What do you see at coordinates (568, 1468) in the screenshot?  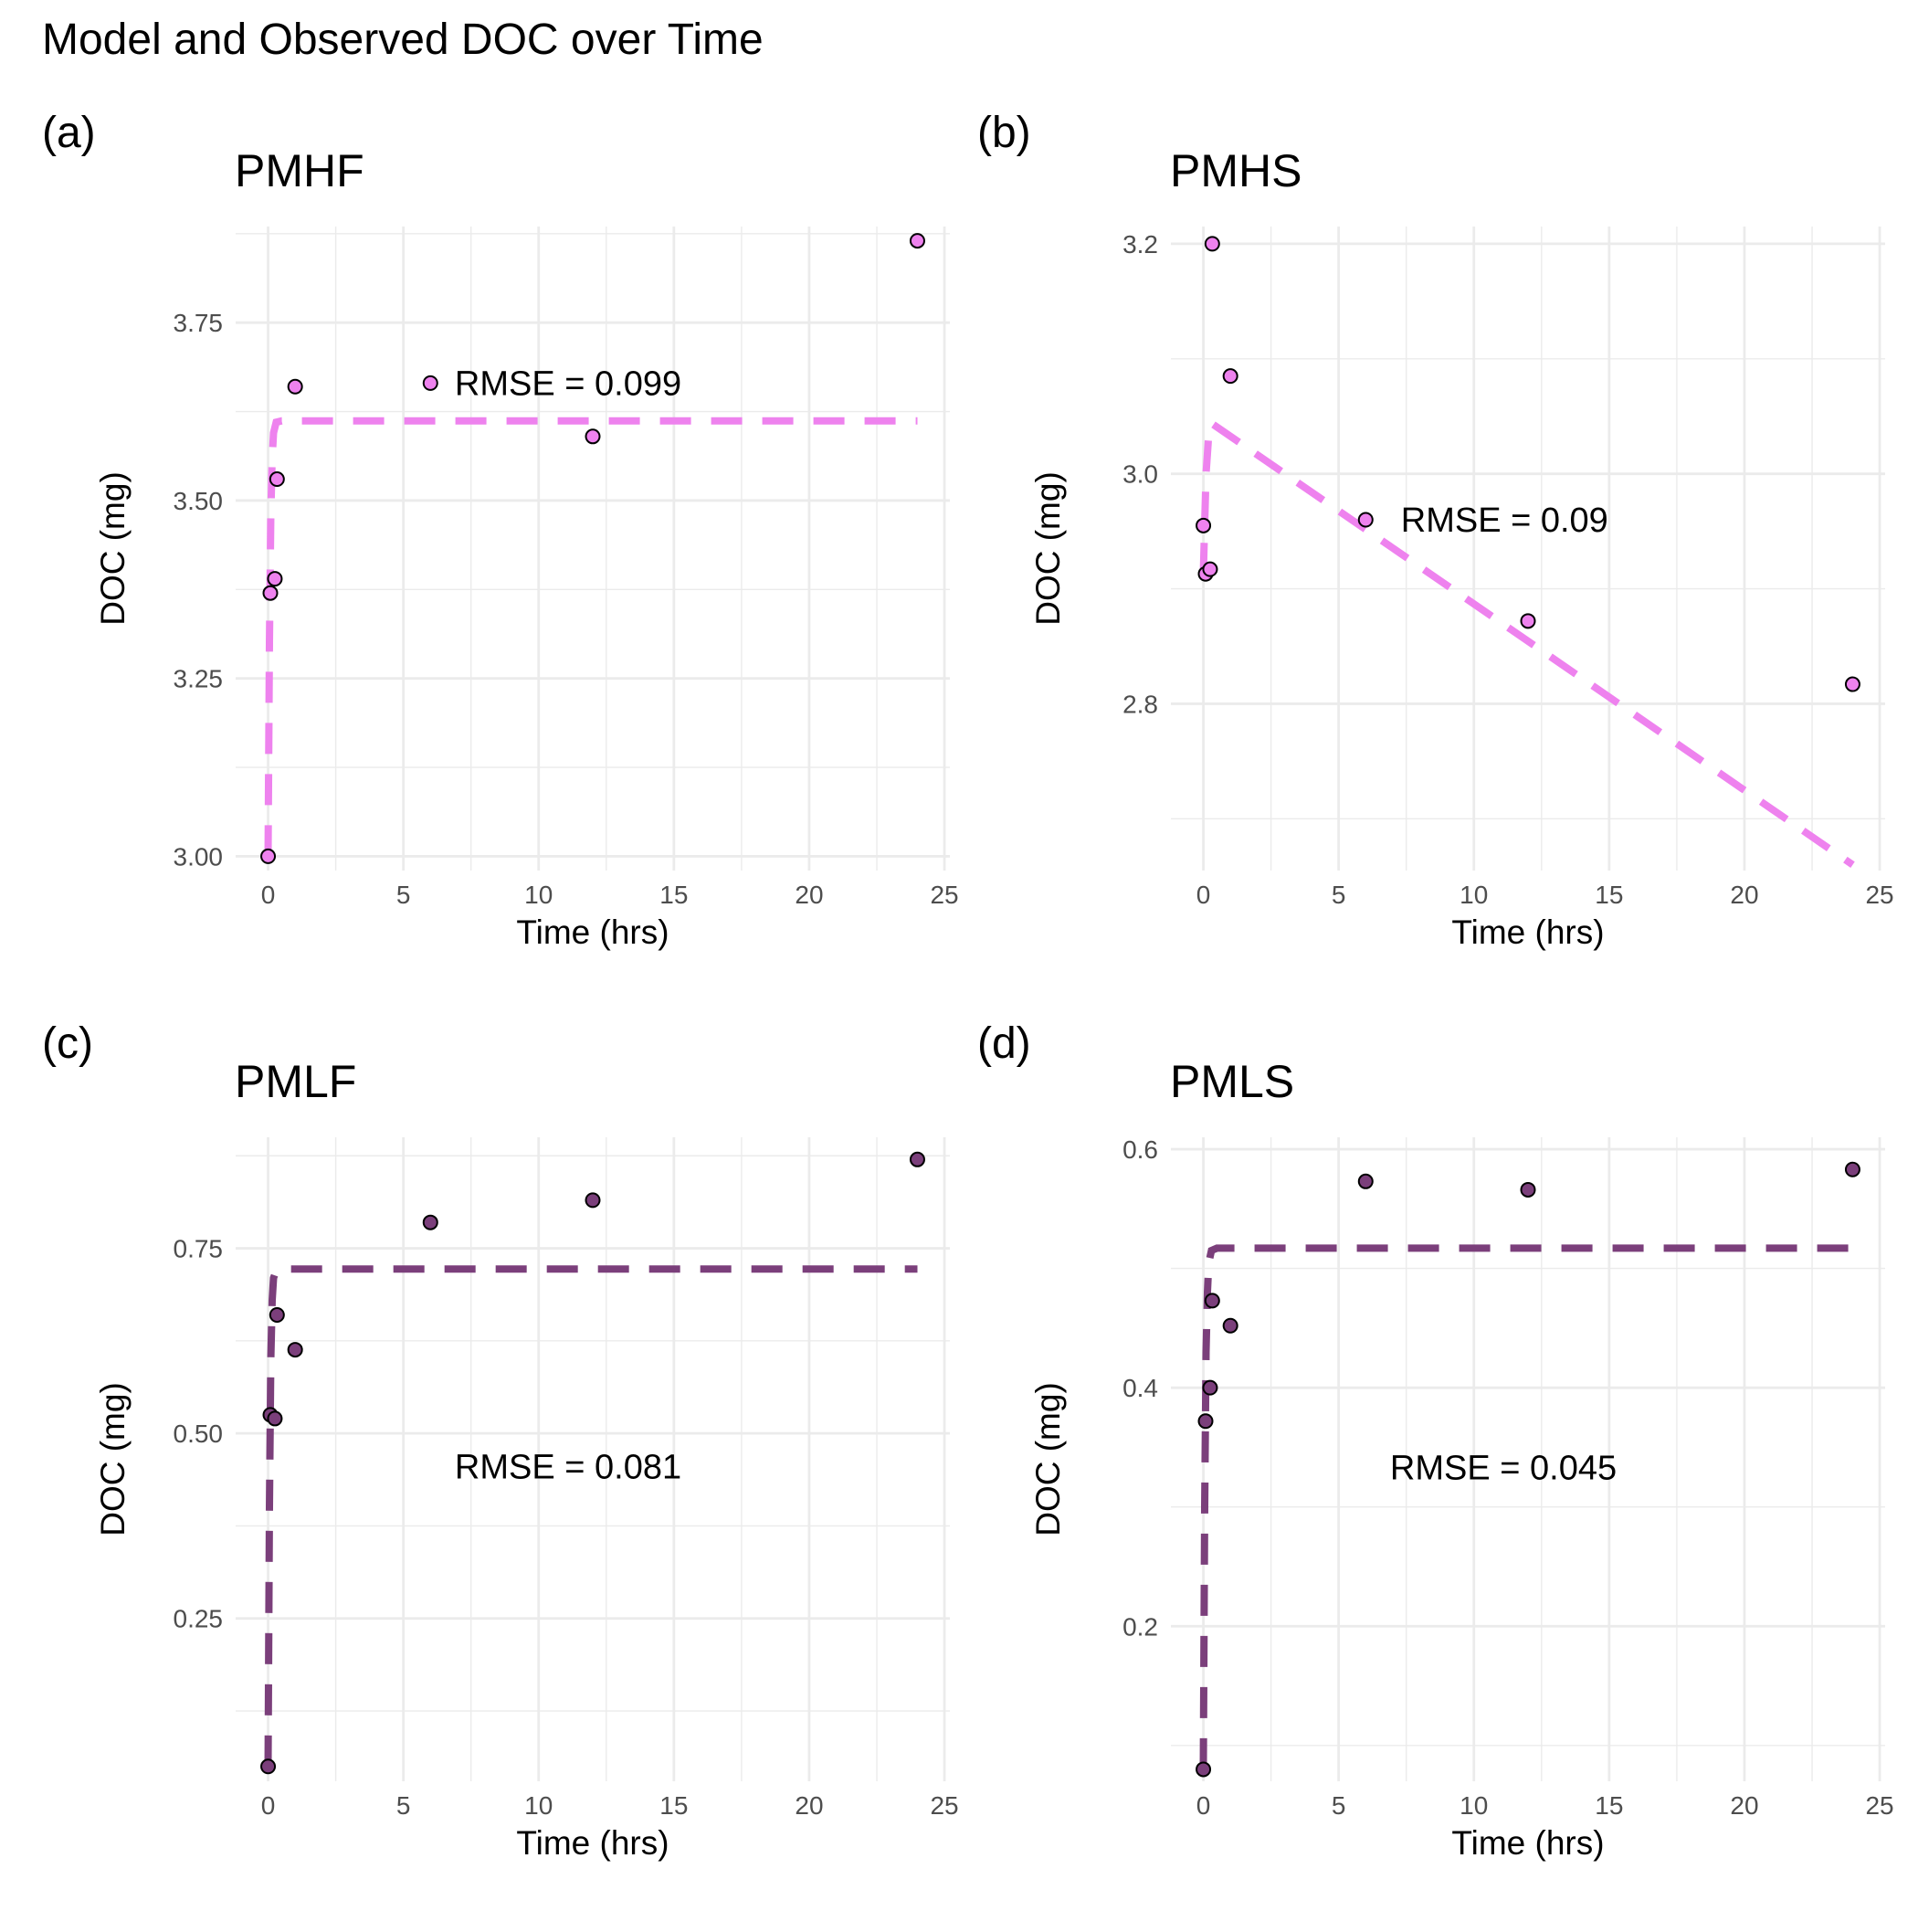 I see `rmse-annotation: RMSE = 0.081` at bounding box center [568, 1468].